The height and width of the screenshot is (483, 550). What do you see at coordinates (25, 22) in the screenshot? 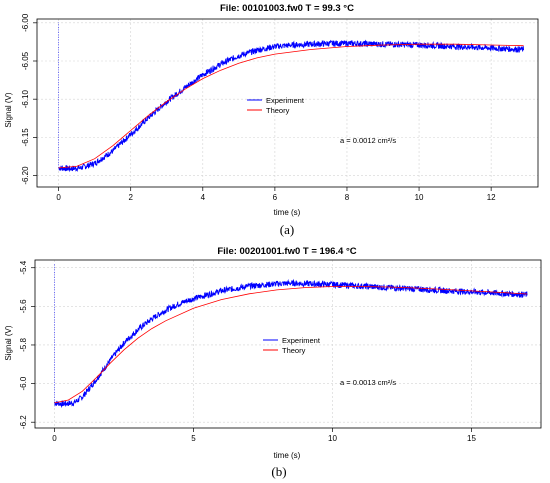
I see `y-tick-label: -6.00` at bounding box center [25, 22].